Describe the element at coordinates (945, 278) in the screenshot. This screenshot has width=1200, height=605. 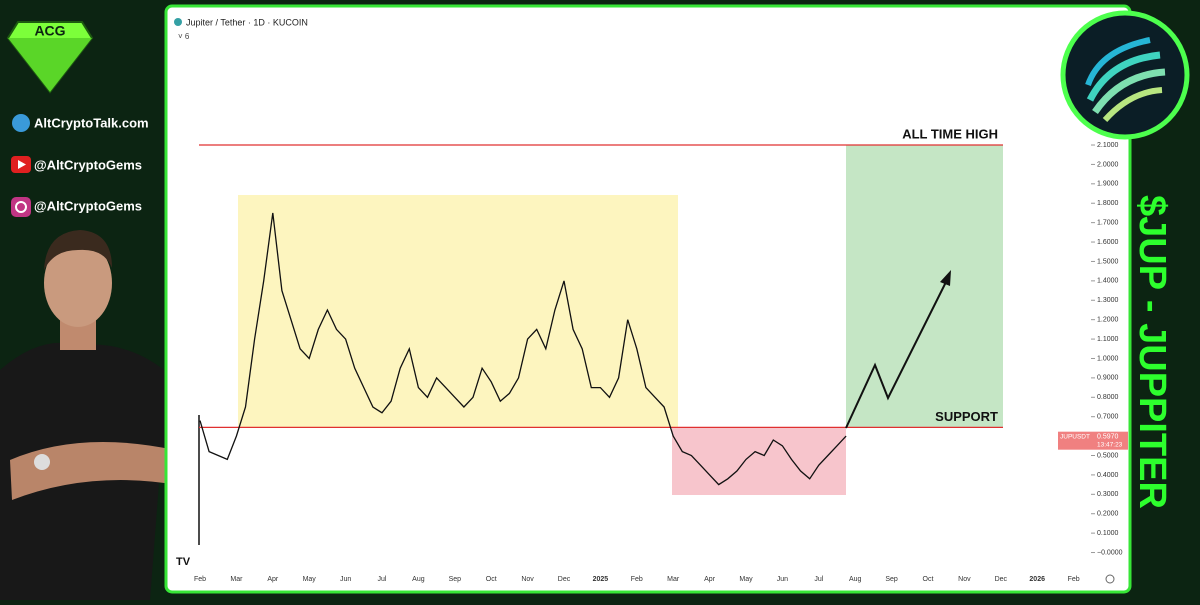
I see `arrow-head` at that location.